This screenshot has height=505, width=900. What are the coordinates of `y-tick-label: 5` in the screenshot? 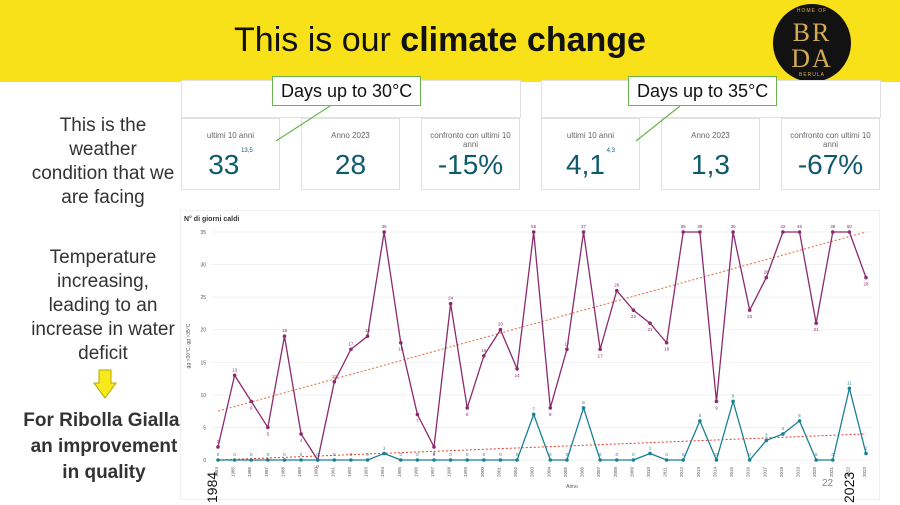 It's located at (204, 428).